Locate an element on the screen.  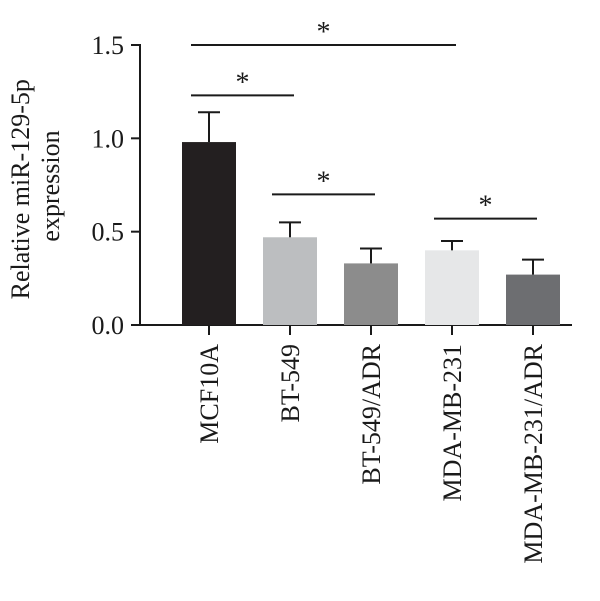
y-axis-title-line-2: expression is located at coordinates (50, 185).